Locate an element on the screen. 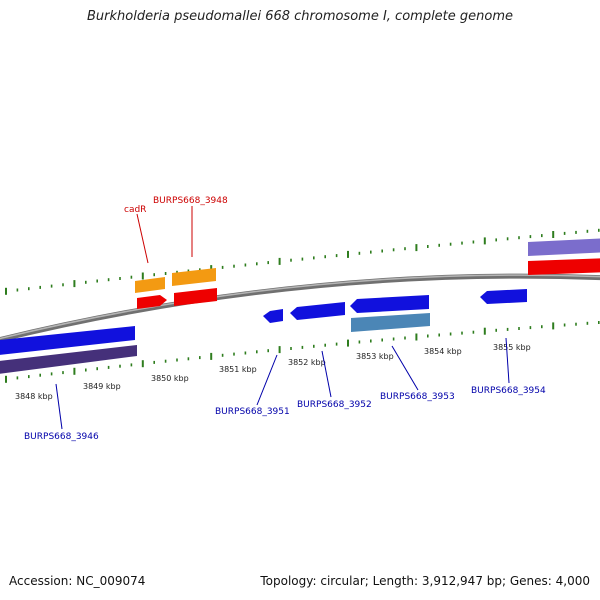  gene-lavender-right is located at coordinates (564, 247).